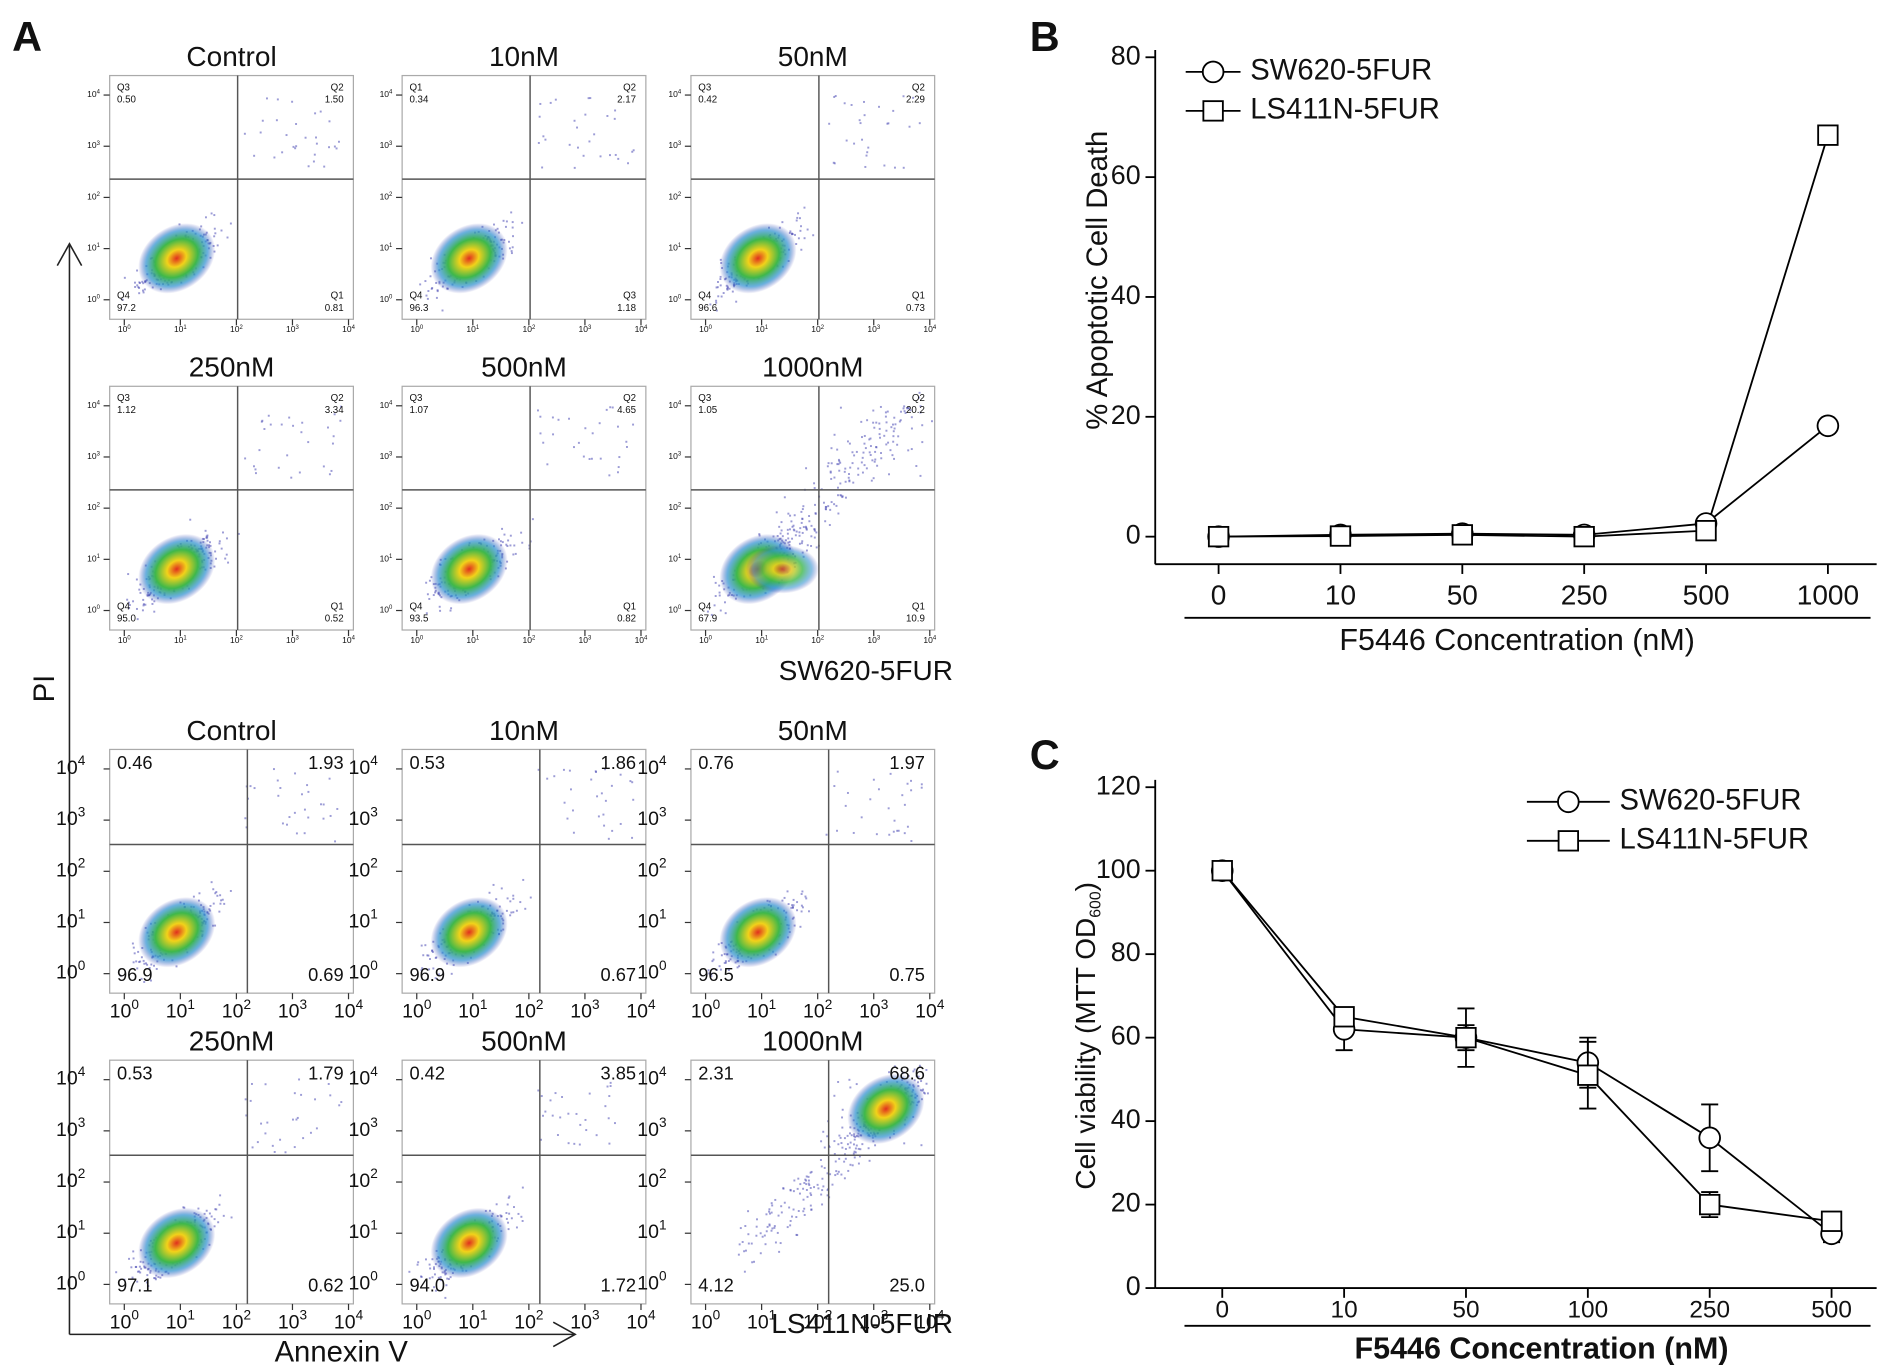 The height and width of the screenshot is (1368, 1901). I want to click on y-tick-label: 120, so click(1118, 785).